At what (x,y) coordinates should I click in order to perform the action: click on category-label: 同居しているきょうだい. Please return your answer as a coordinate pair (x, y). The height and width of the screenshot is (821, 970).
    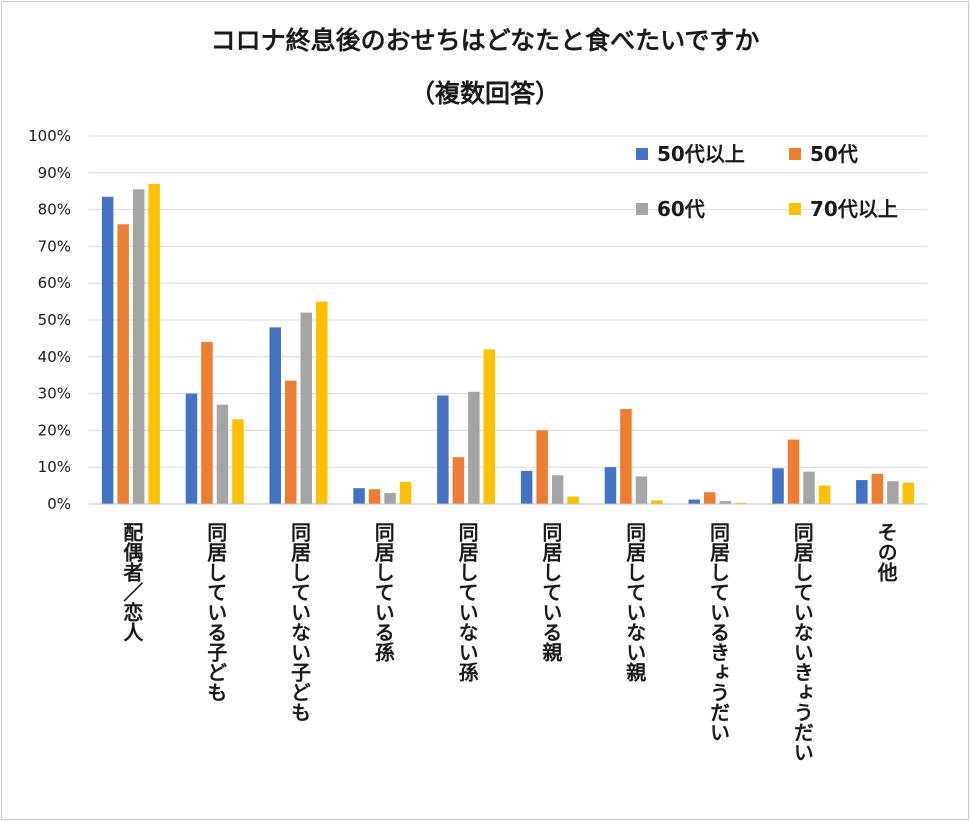
    Looking at the image, I should click on (719, 632).